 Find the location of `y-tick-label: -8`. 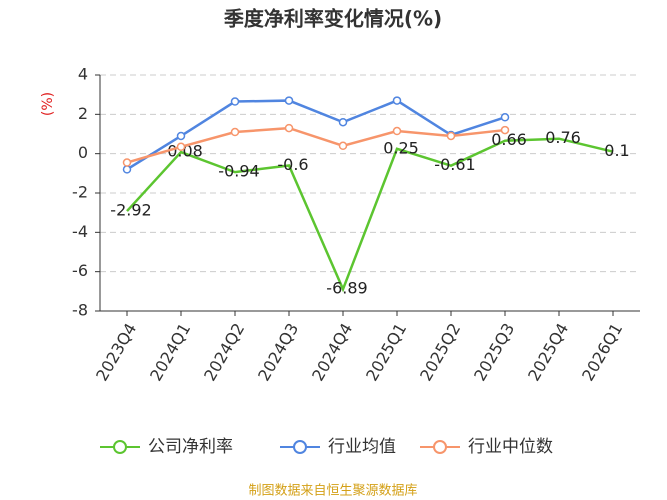

y-tick-label: -8 is located at coordinates (80, 310).